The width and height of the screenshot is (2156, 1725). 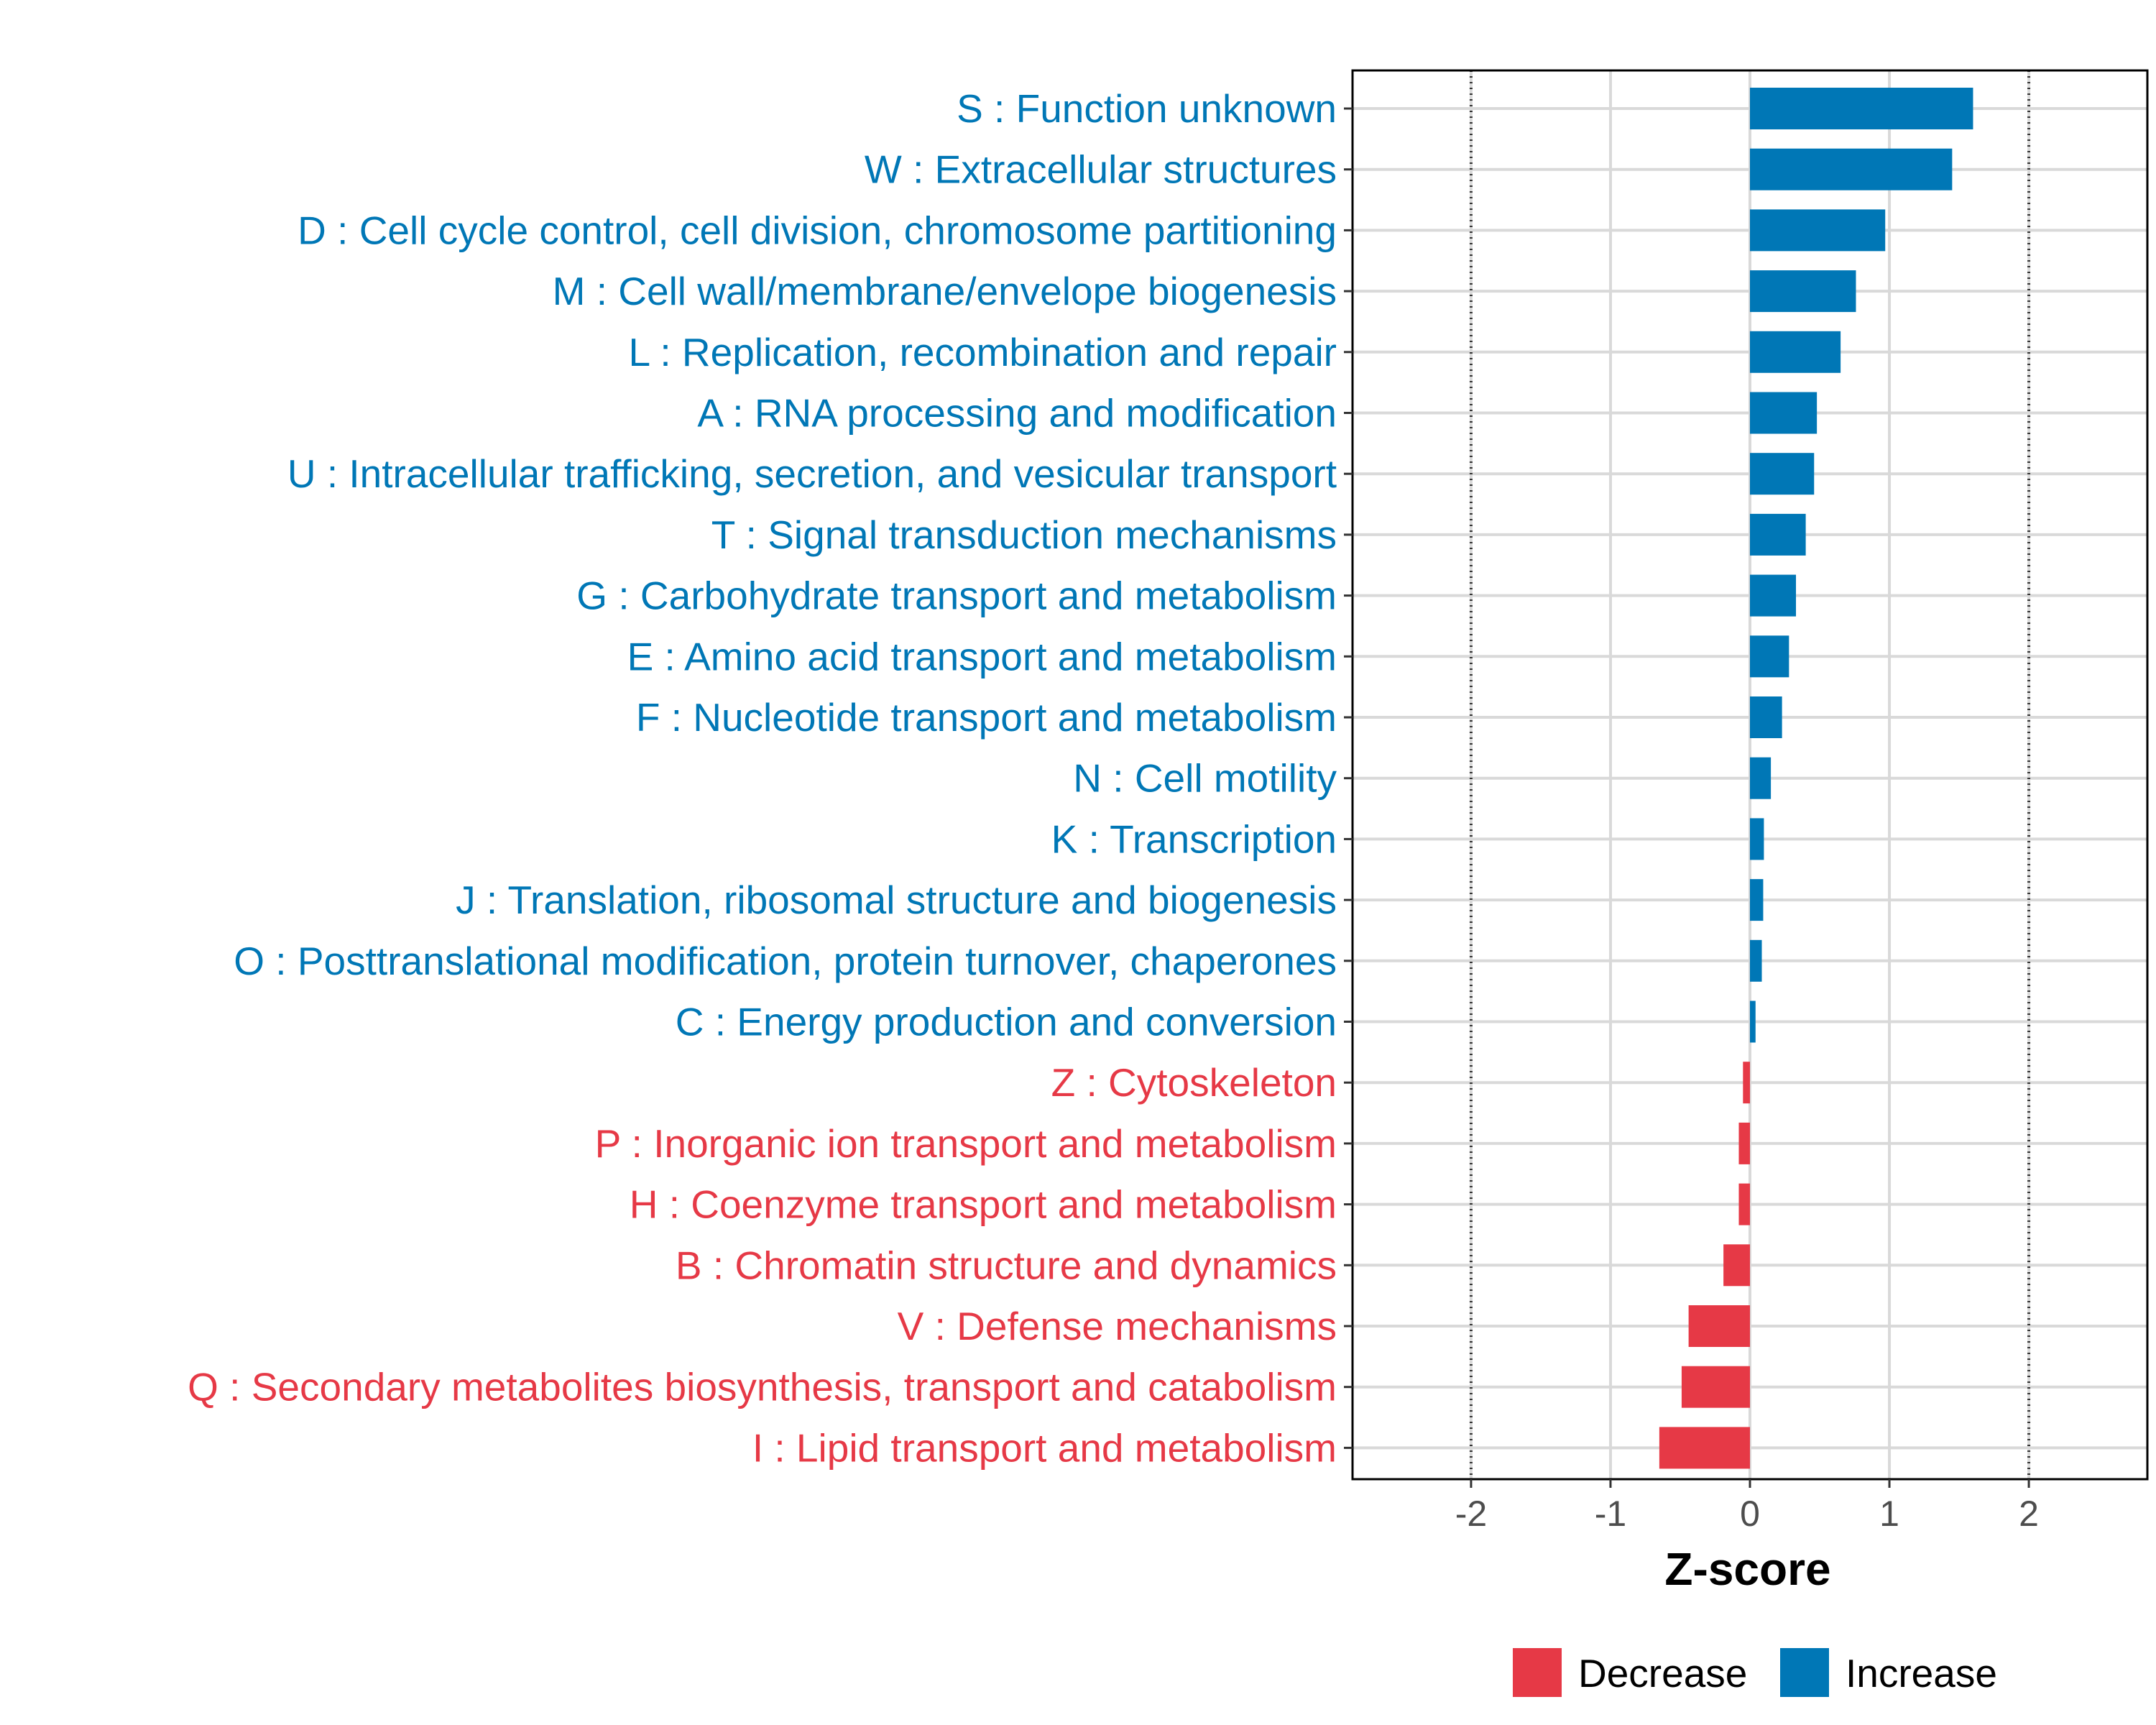 What do you see at coordinates (1805, 1672) in the screenshot?
I see `legend-swatch-increase` at bounding box center [1805, 1672].